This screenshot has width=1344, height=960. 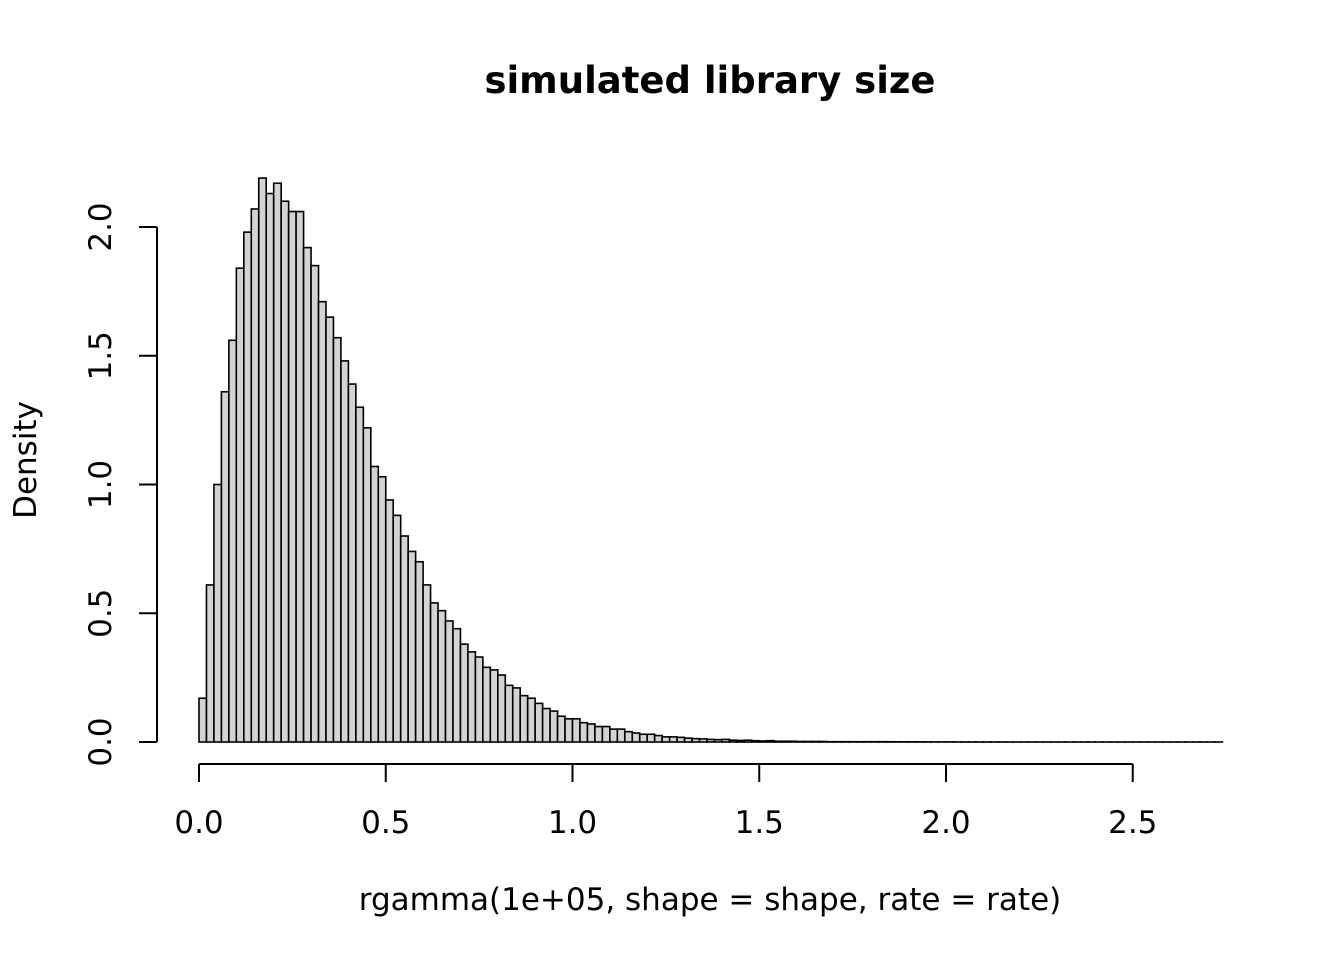 I want to click on y-tick-label: 0.0, so click(x=101, y=741).